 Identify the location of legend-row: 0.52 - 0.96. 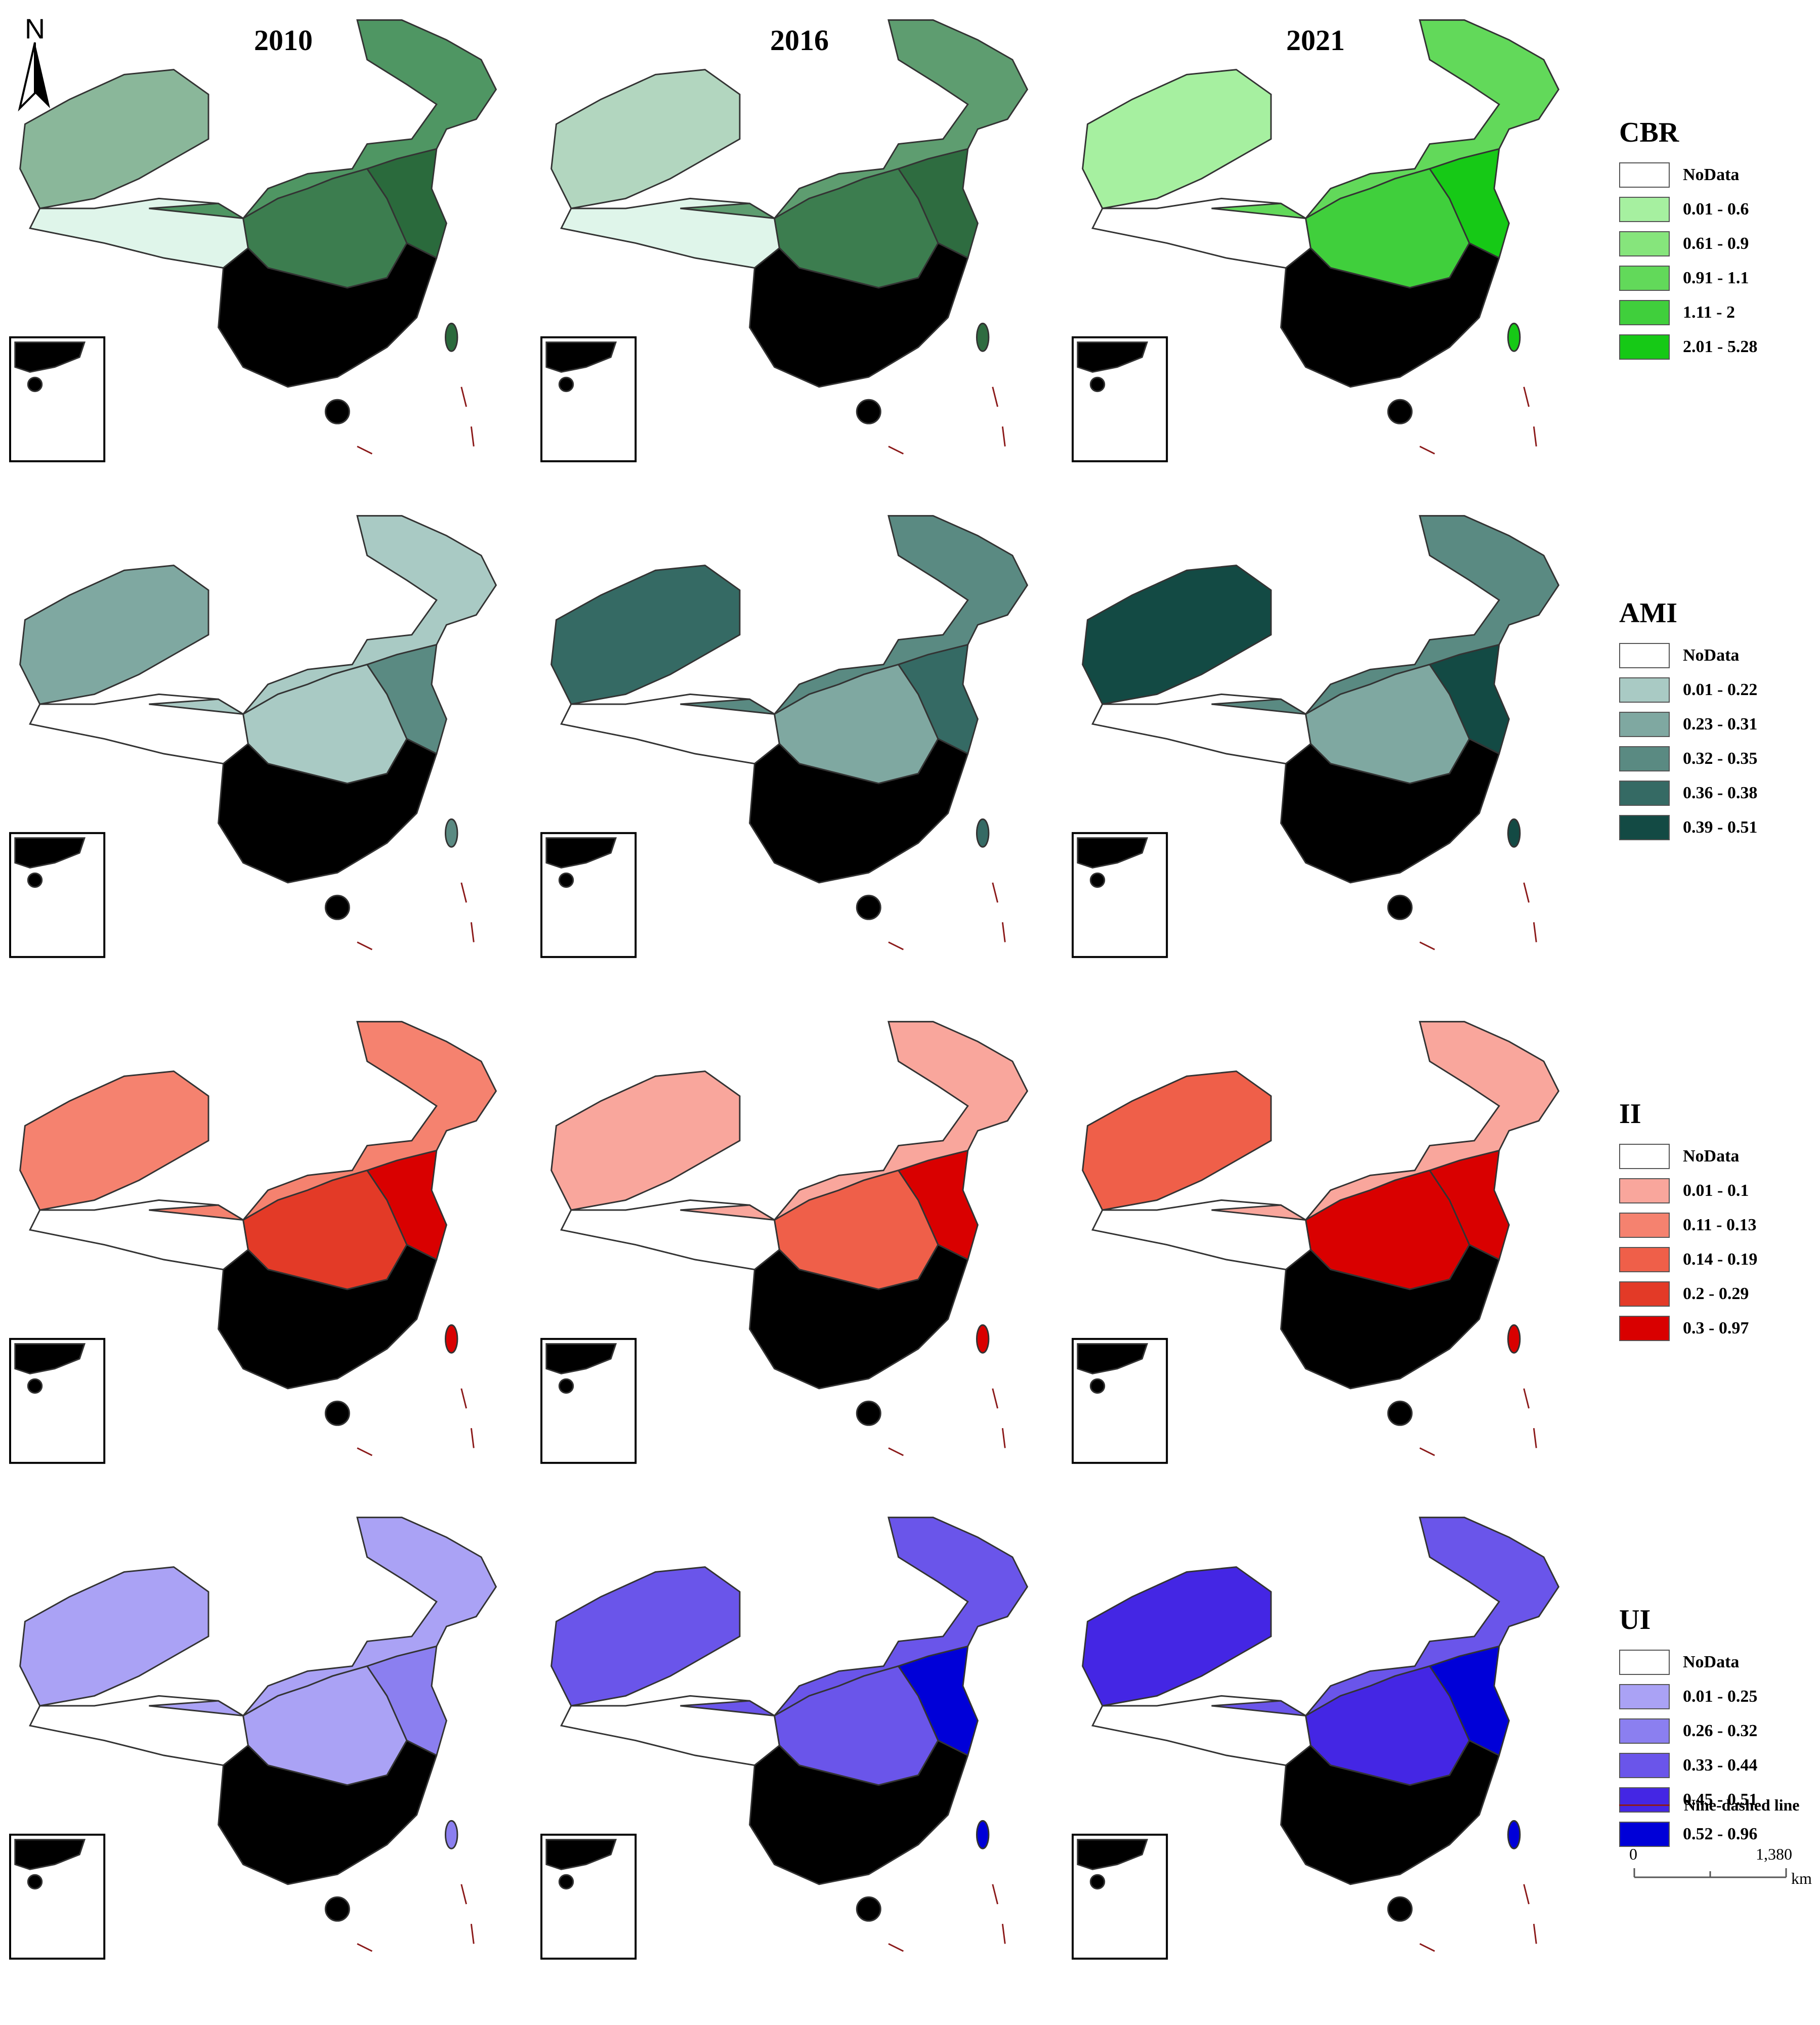
(1715, 1834).